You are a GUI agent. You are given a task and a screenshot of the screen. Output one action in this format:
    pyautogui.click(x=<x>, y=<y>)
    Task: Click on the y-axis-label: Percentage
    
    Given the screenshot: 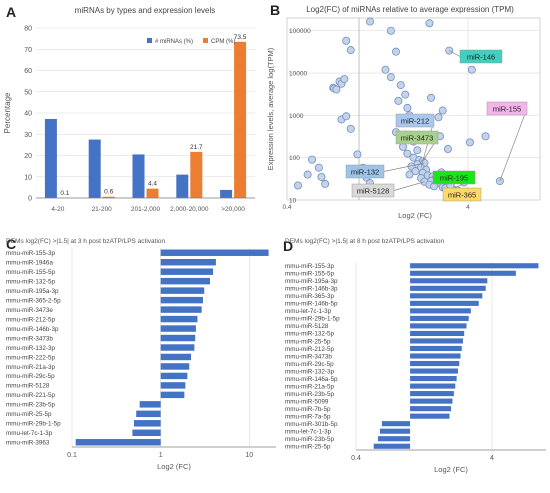 What is the action you would take?
    pyautogui.click(x=7, y=112)
    